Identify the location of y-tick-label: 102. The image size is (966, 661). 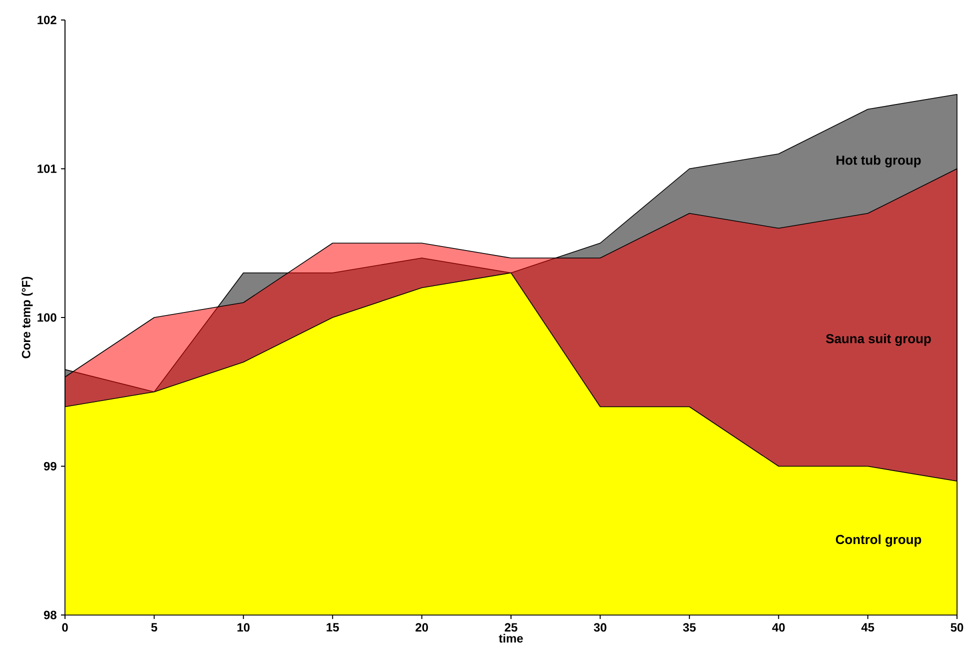
(47, 20).